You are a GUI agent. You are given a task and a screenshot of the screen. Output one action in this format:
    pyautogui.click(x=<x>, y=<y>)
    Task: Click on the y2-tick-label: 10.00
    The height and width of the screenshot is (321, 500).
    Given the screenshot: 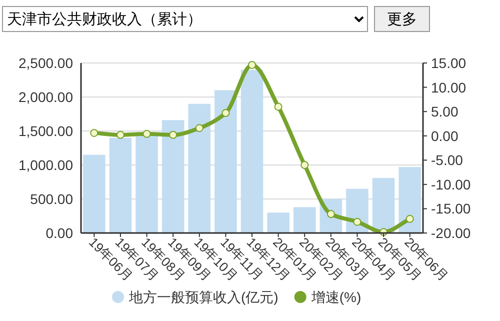 What is the action you would take?
    pyautogui.click(x=448, y=87)
    